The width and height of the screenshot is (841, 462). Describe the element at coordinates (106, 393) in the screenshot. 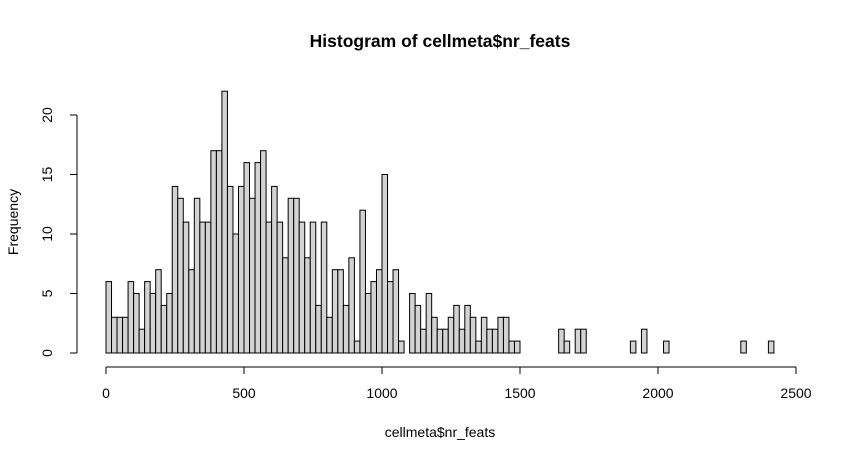

I see `x-tick-label: 0` at that location.